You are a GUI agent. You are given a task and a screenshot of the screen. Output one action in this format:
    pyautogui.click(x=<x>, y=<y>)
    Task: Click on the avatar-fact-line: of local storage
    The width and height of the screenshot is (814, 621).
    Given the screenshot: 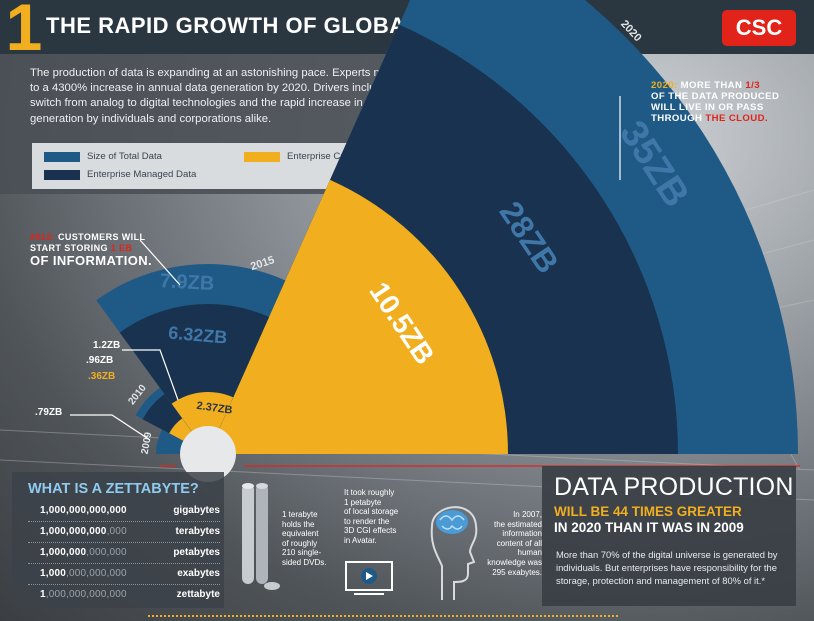 What is the action you would take?
    pyautogui.click(x=371, y=512)
    